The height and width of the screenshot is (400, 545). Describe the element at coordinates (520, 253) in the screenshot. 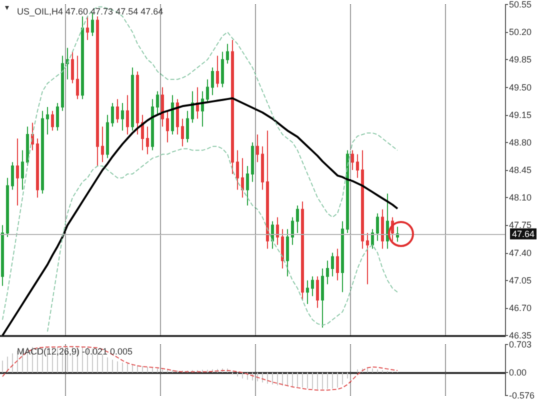

I see `y-tick-label: 47.40` at that location.